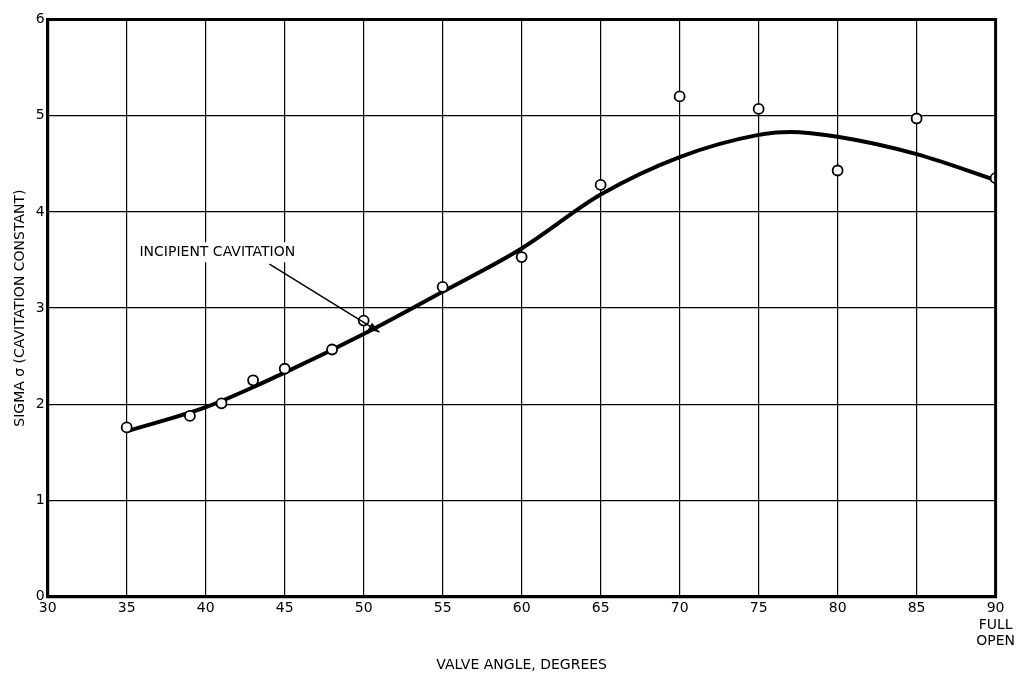 The height and width of the screenshot is (690, 1032). What do you see at coordinates (205, 606) in the screenshot?
I see `x-tick-label: 40` at bounding box center [205, 606].